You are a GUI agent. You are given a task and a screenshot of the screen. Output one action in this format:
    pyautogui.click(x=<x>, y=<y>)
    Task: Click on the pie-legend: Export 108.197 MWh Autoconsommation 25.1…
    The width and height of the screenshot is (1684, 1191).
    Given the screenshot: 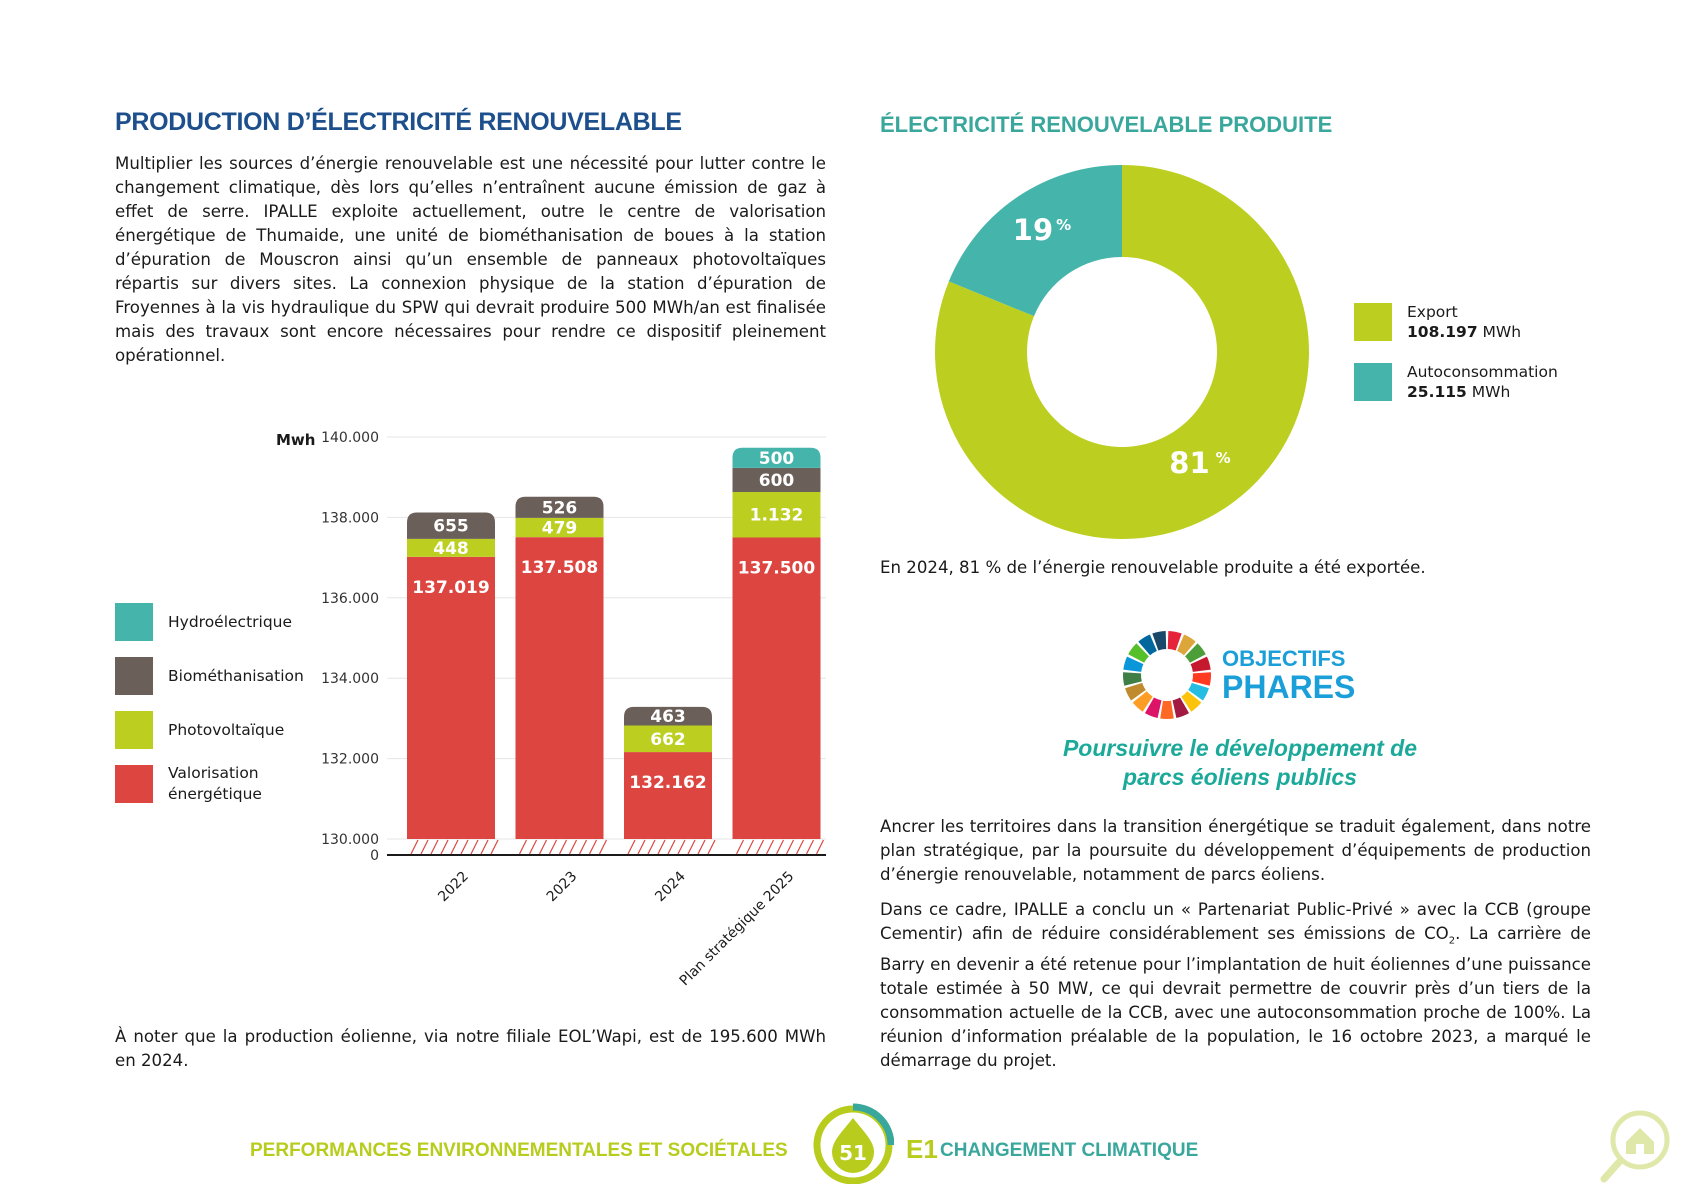 What is the action you would take?
    pyautogui.click(x=1456, y=352)
    